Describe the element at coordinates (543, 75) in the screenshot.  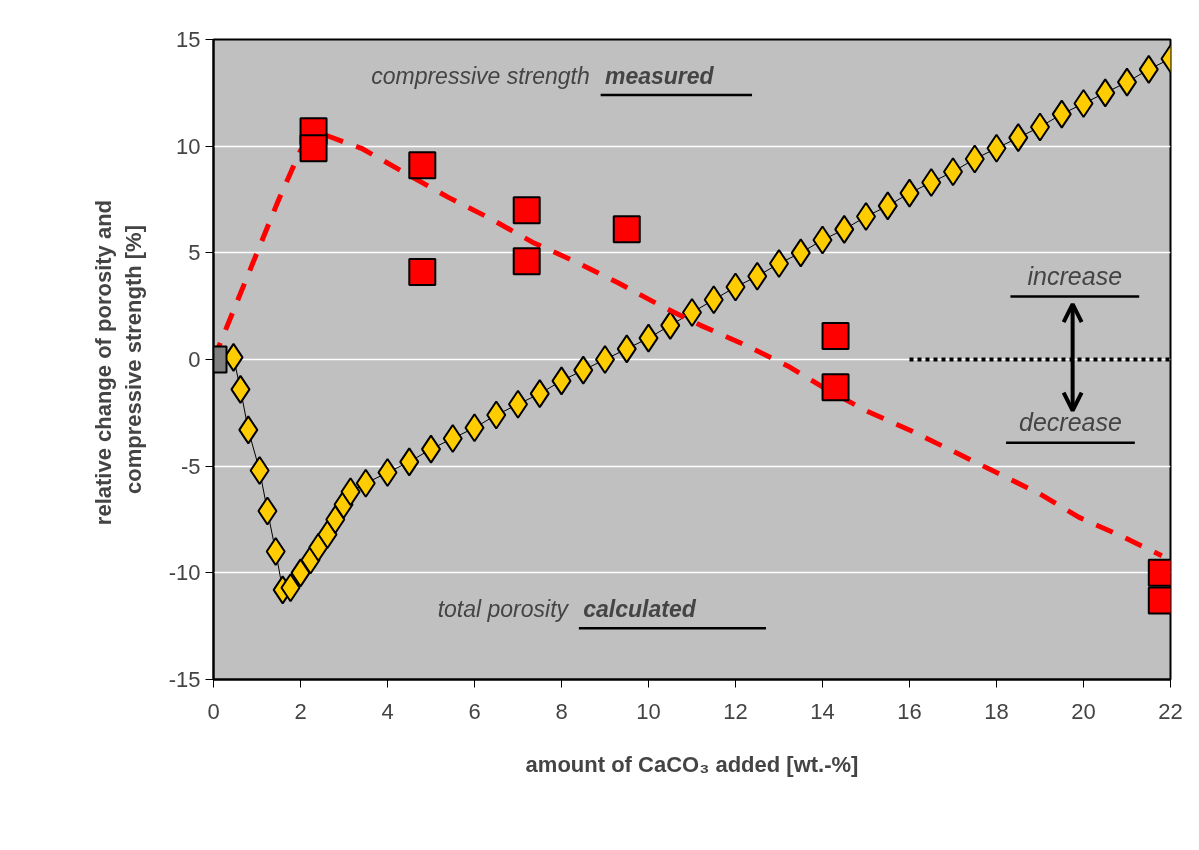
I see `annotation: compressive strength measured` at that location.